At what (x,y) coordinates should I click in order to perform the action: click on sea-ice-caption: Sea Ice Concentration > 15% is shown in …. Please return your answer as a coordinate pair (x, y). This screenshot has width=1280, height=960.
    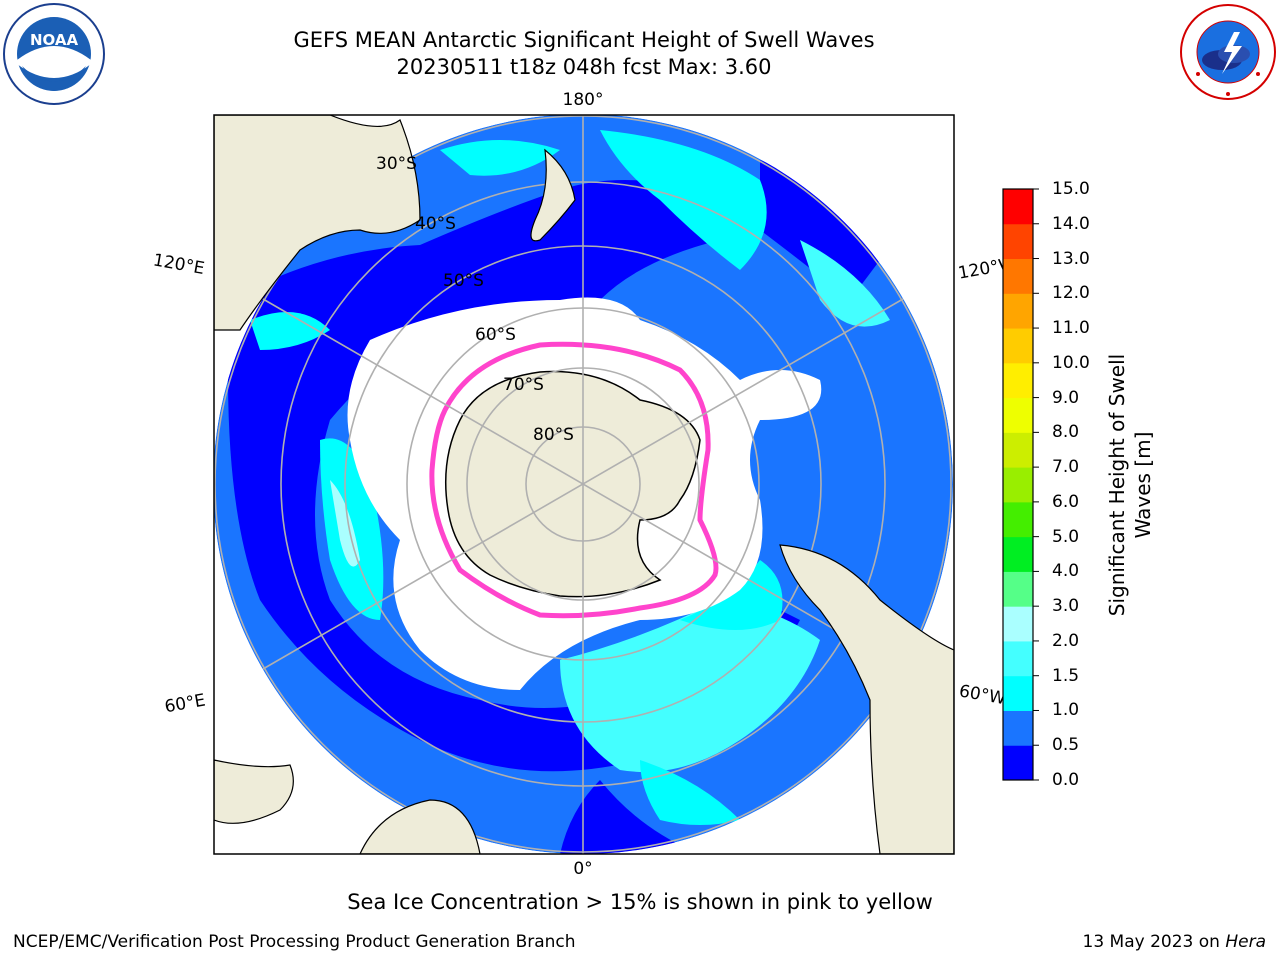
    Looking at the image, I should click on (640, 902).